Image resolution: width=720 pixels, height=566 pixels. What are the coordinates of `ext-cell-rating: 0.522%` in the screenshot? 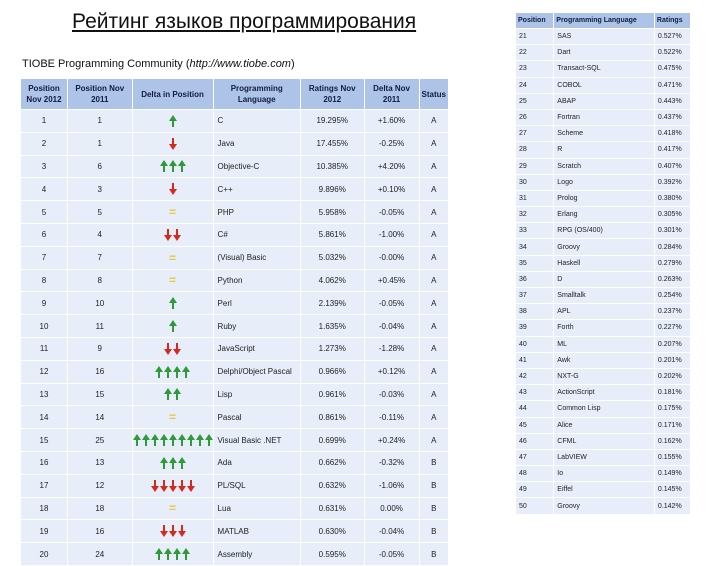 It's located at (672, 53).